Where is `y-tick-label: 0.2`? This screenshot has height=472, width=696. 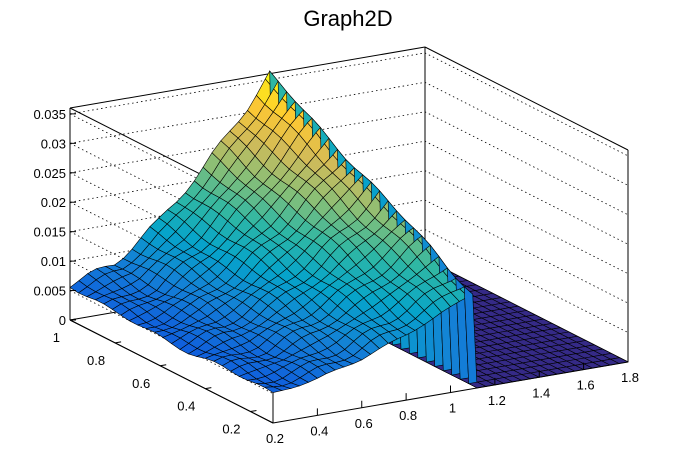 y-tick-label: 0.2 is located at coordinates (231, 429).